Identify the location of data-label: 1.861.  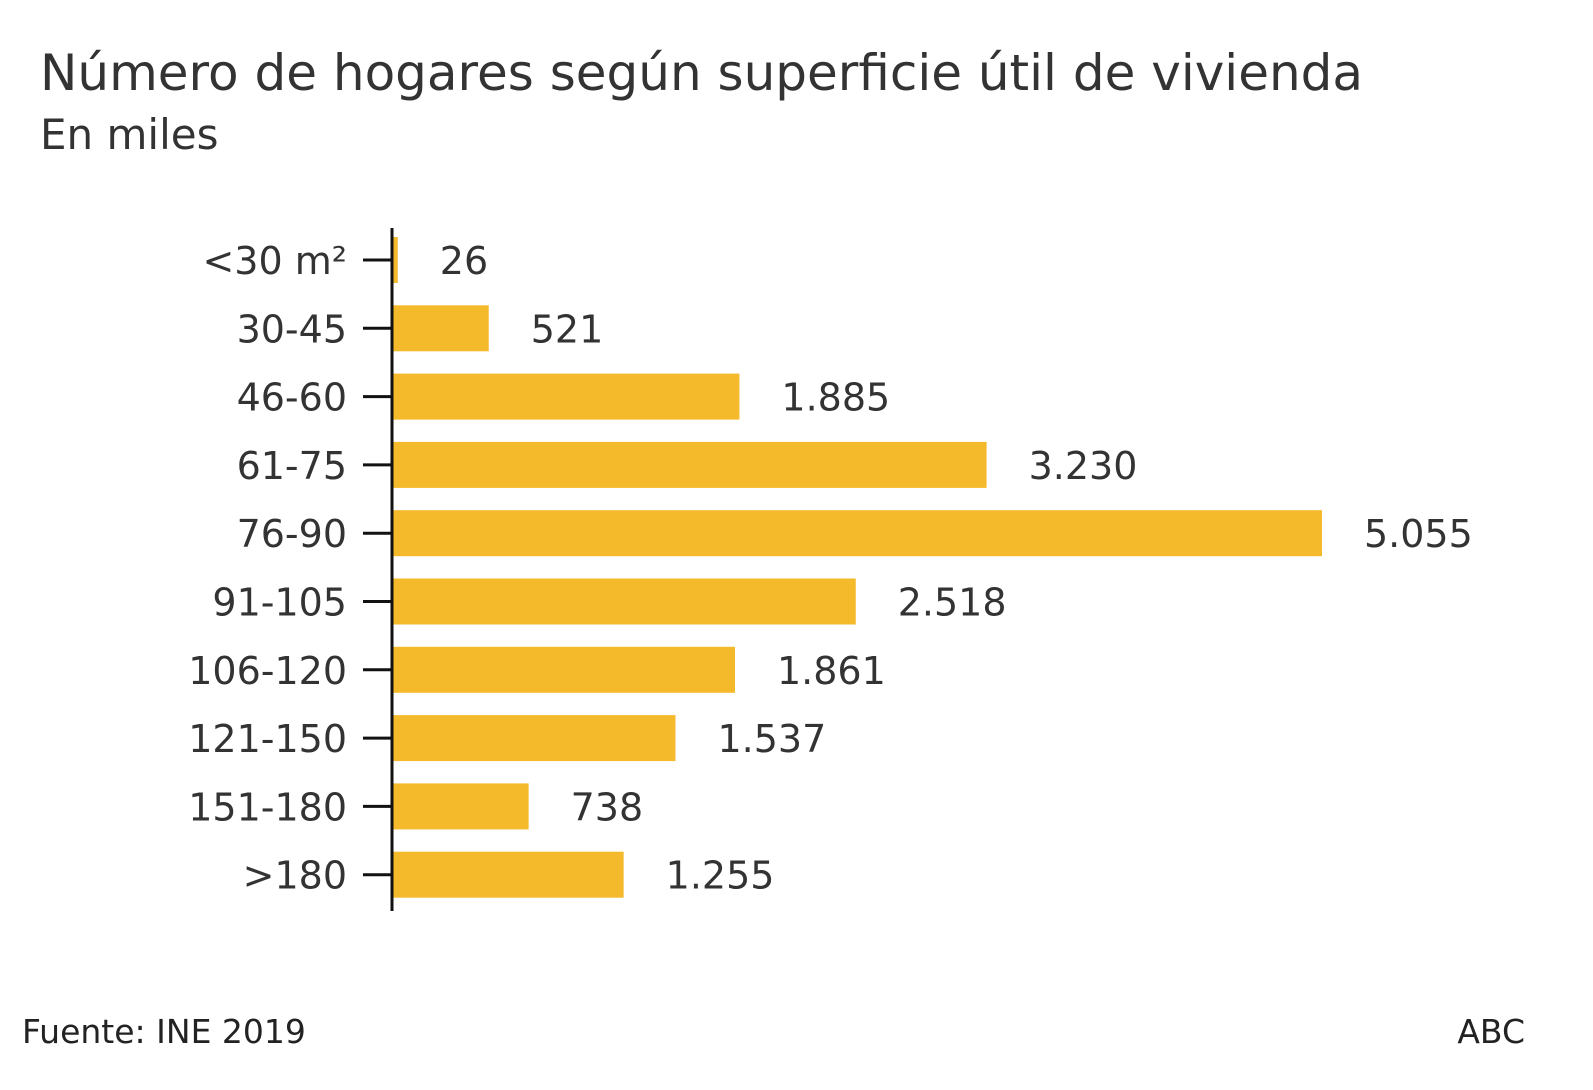
(831, 671).